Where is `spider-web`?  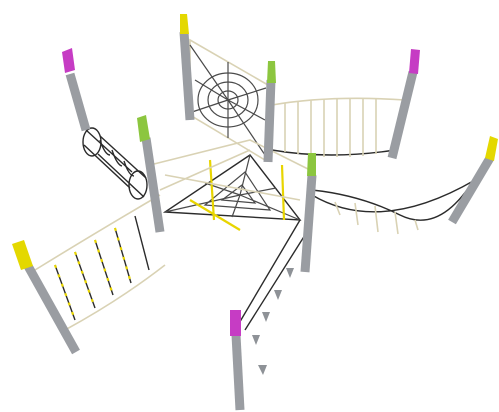
spider-web is located at coordinates (229, 100).